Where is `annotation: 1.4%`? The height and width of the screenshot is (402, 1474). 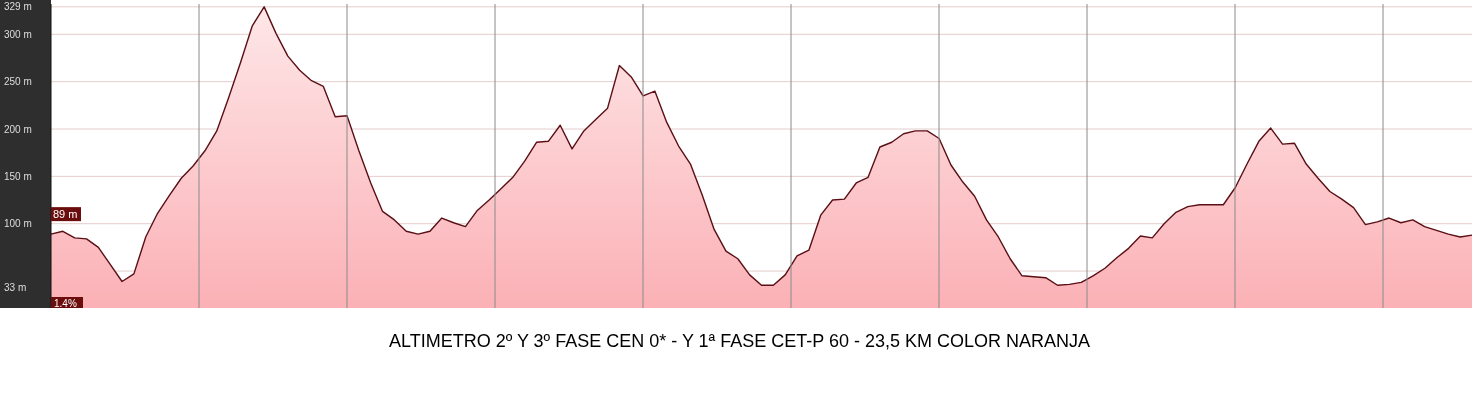
annotation: 1.4% is located at coordinates (65, 303).